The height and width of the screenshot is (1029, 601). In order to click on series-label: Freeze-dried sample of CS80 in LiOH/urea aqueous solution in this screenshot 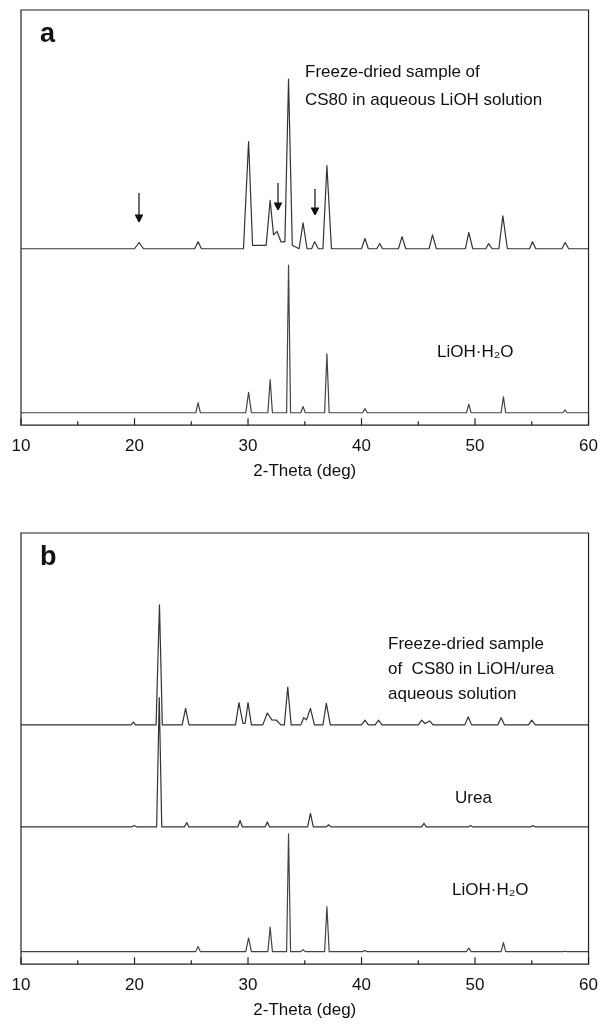, I will do `click(471, 668)`.